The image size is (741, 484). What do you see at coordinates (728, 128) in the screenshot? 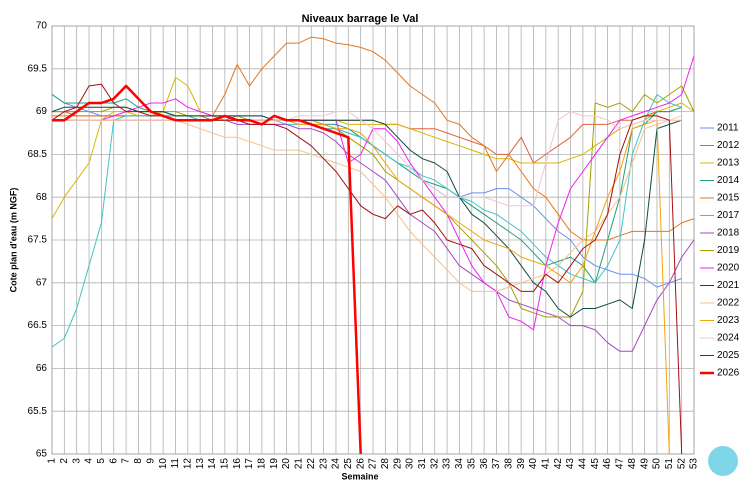
I see `legend-label: 2011` at bounding box center [728, 128].